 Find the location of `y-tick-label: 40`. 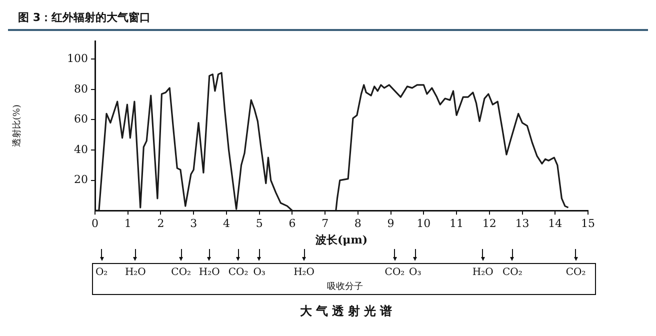

y-tick-label: 40 is located at coordinates (81, 149).